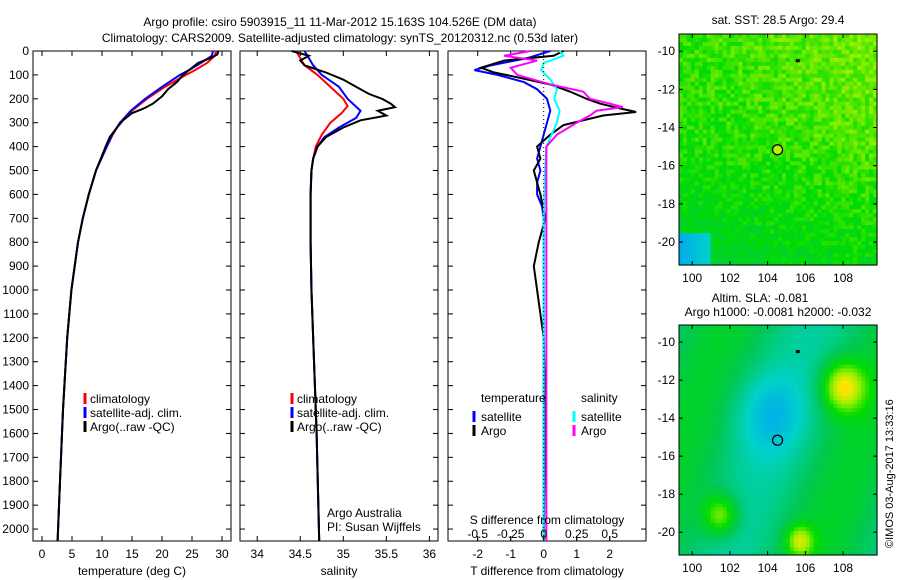  I want to click on map-cells, so click(778, 150).